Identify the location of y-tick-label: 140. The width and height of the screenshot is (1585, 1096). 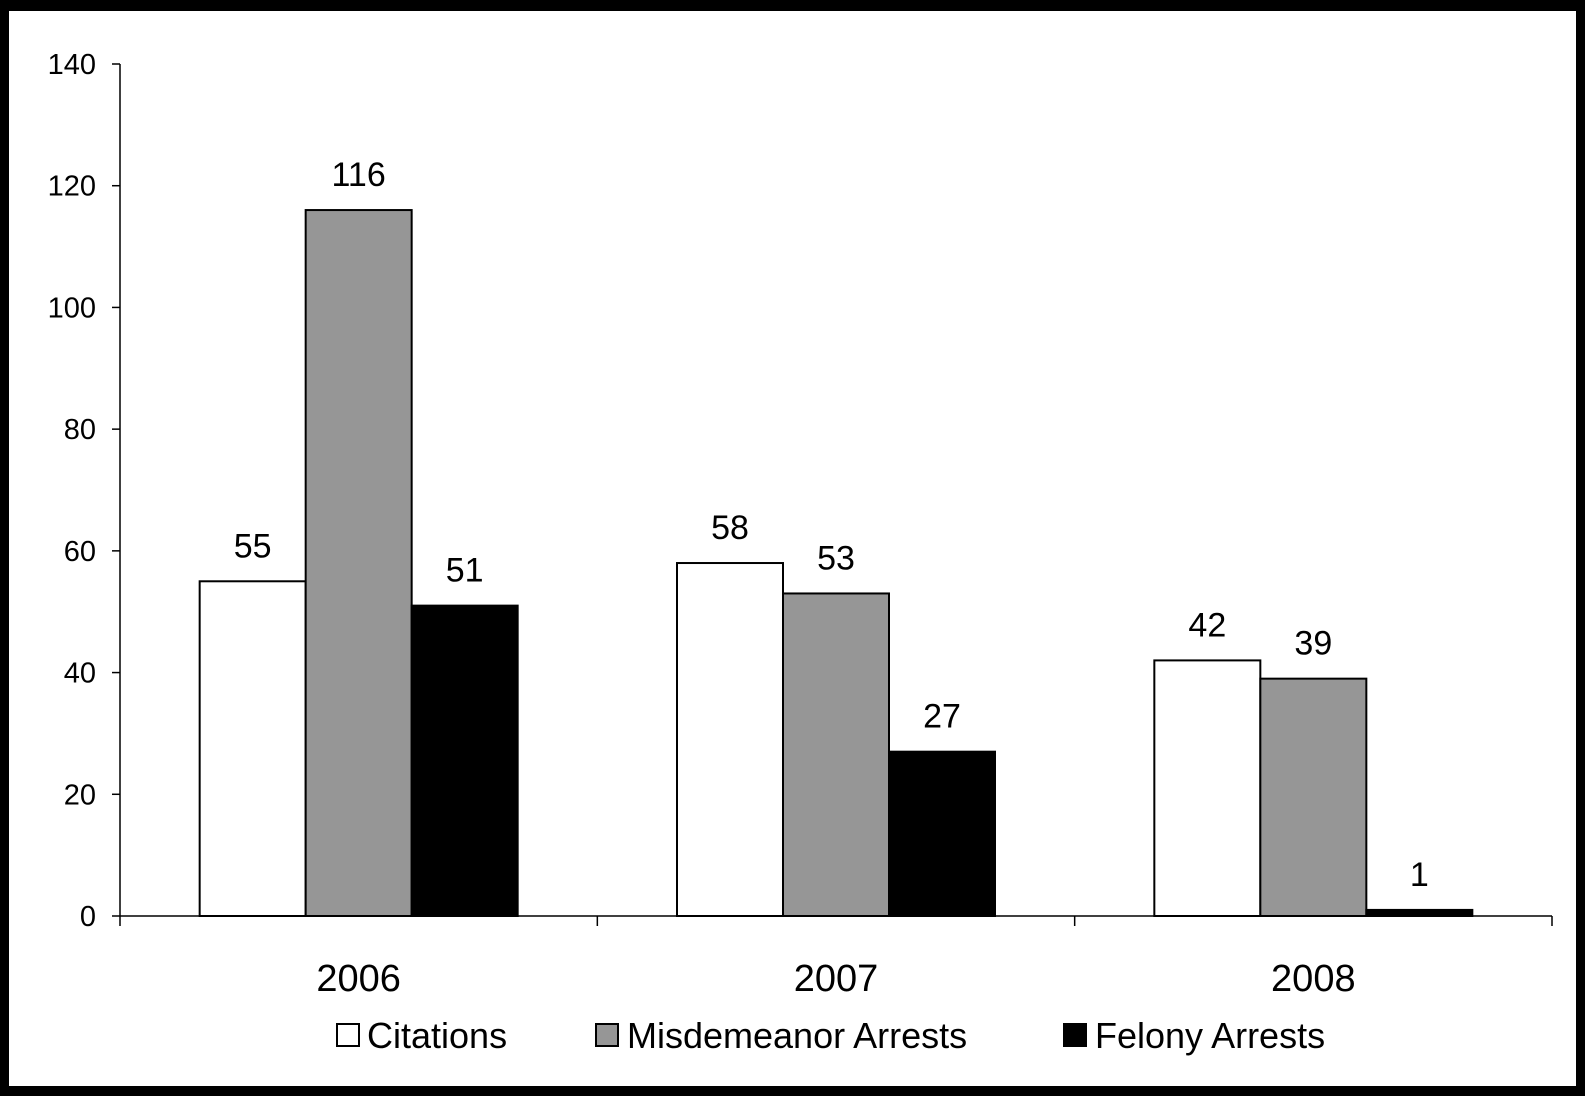
(72, 65).